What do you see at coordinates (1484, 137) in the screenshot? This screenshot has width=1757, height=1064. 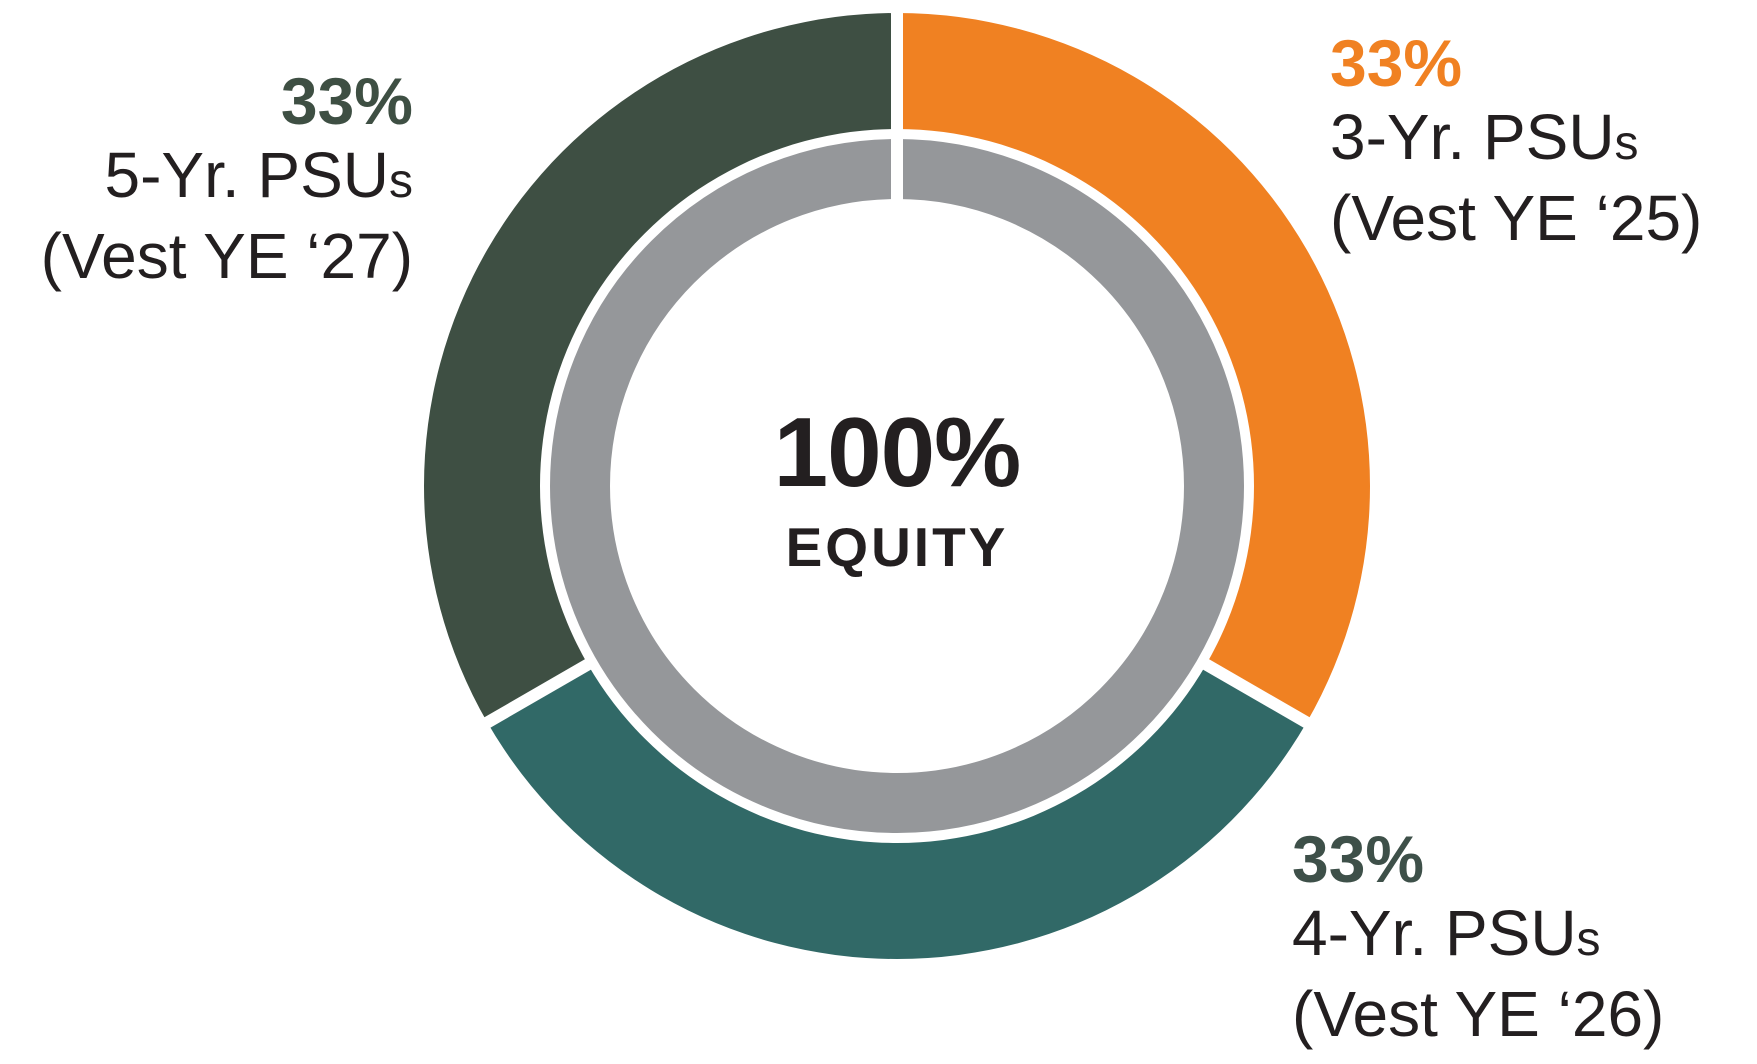 I see `slice-name-3yr: 3-Yr. PSUs` at bounding box center [1484, 137].